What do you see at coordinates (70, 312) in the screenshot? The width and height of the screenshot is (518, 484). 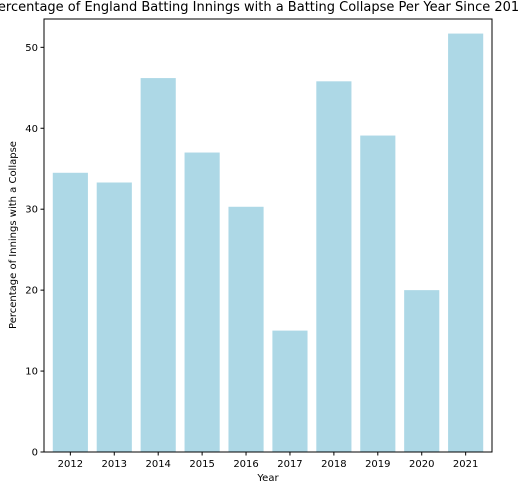 I see `bar-2012` at bounding box center [70, 312].